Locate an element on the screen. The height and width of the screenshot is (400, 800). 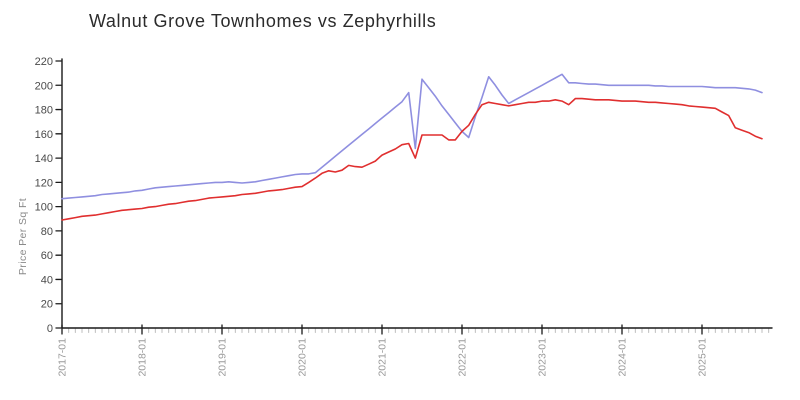
y-tick-label: 160 is located at coordinates (44, 135).